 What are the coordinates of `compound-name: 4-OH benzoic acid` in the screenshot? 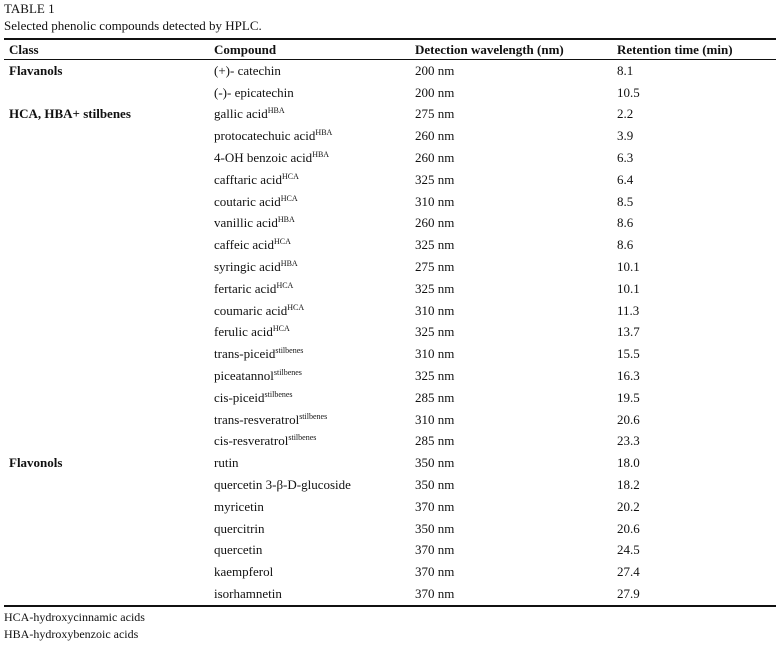 It's located at (263, 158).